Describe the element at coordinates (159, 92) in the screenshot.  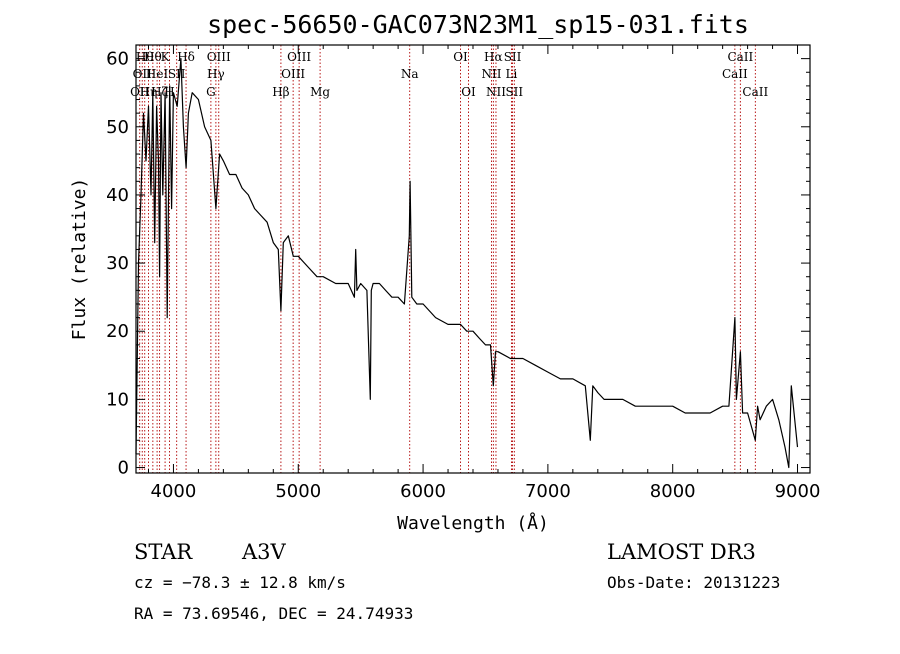
I see `line-label-6: Hζ` at that location.